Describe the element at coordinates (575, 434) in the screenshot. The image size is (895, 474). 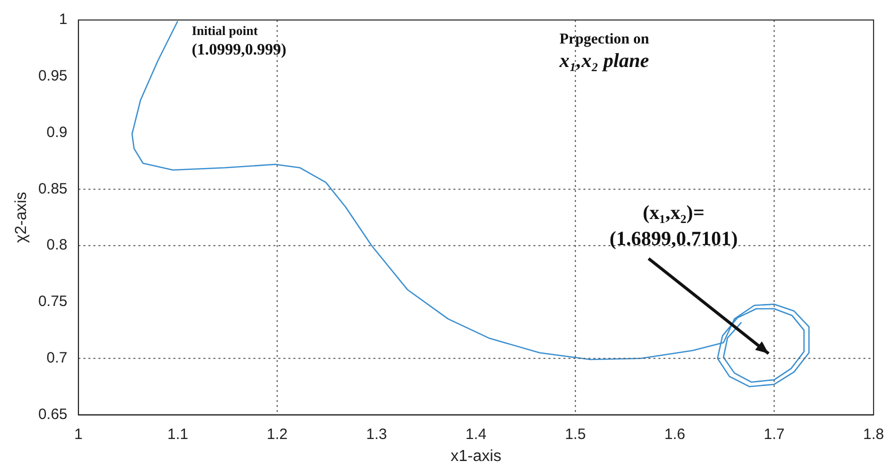
I see `x-tick-label: 1.5` at that location.